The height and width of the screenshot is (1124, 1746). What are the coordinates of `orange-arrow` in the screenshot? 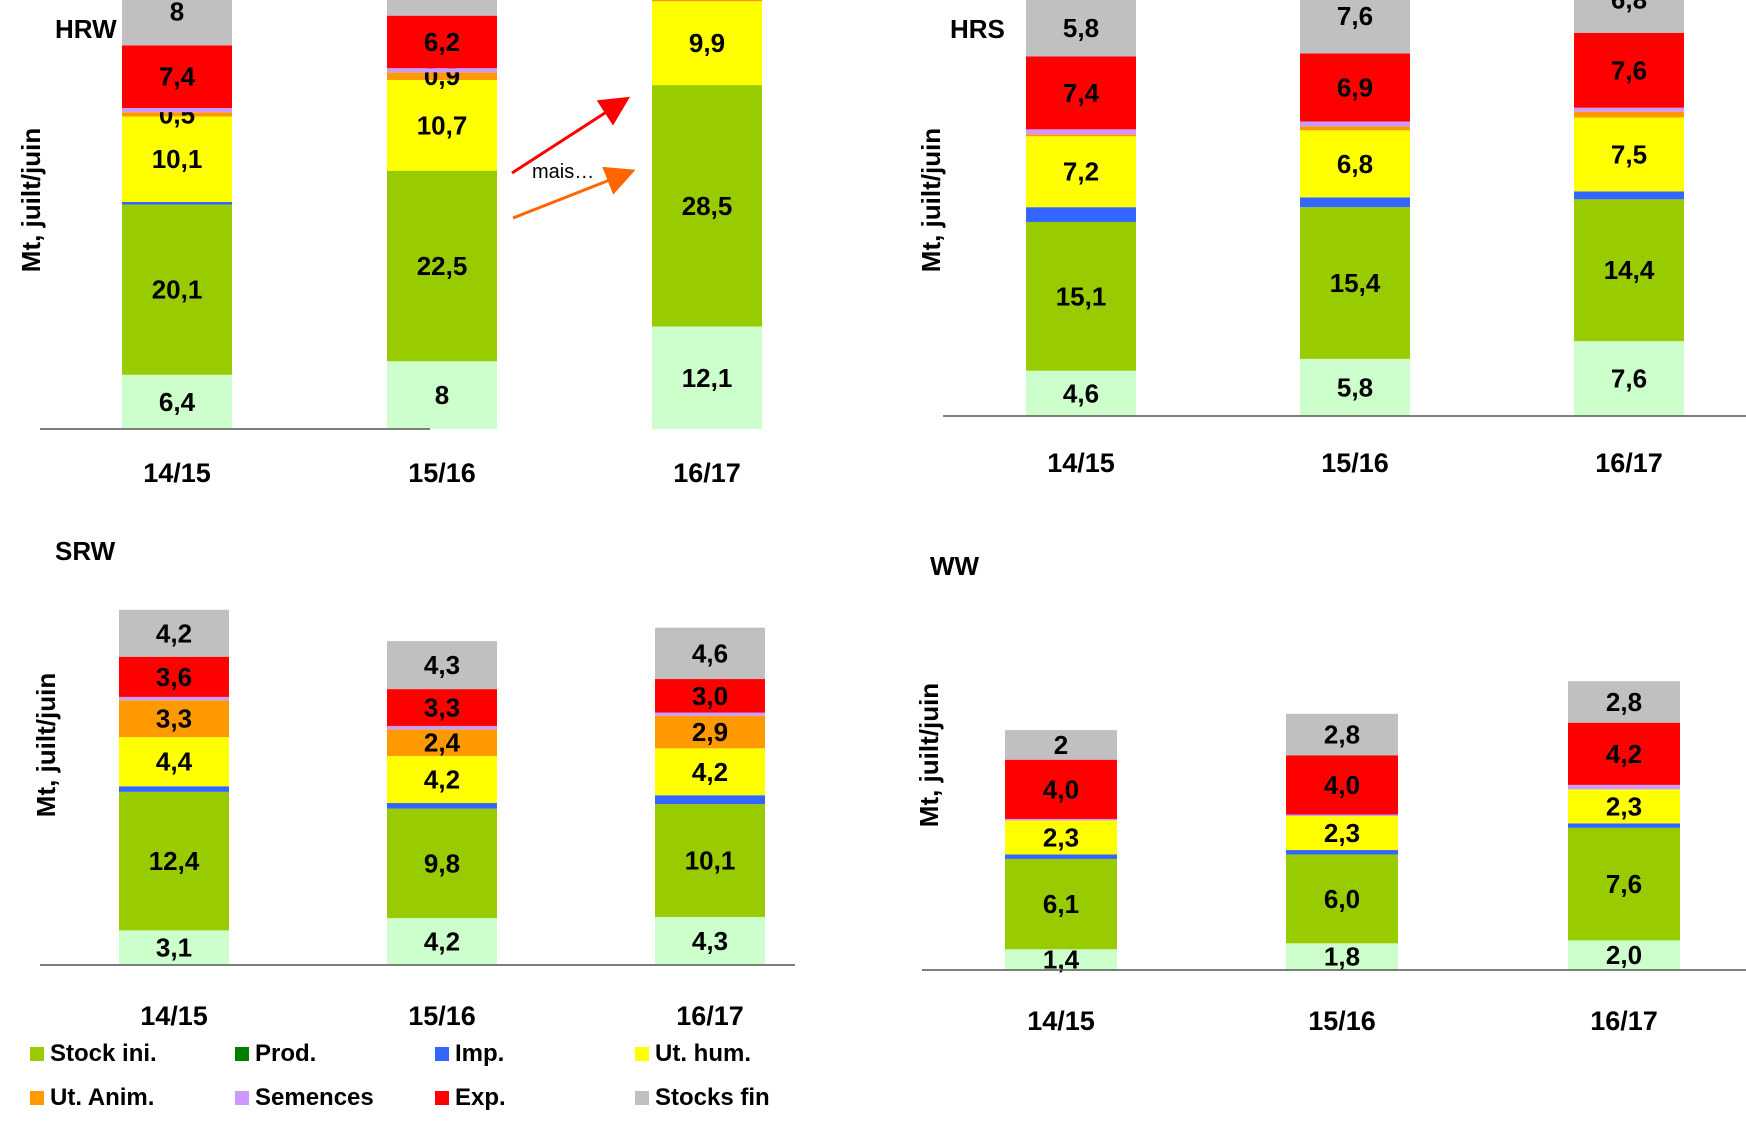 It's located at (574, 193).